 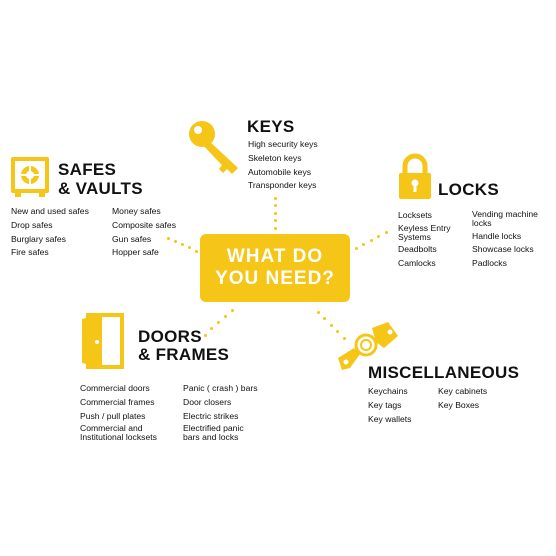 What do you see at coordinates (213, 433) in the screenshot?
I see `list-item: Electrified panic bars and locks` at bounding box center [213, 433].